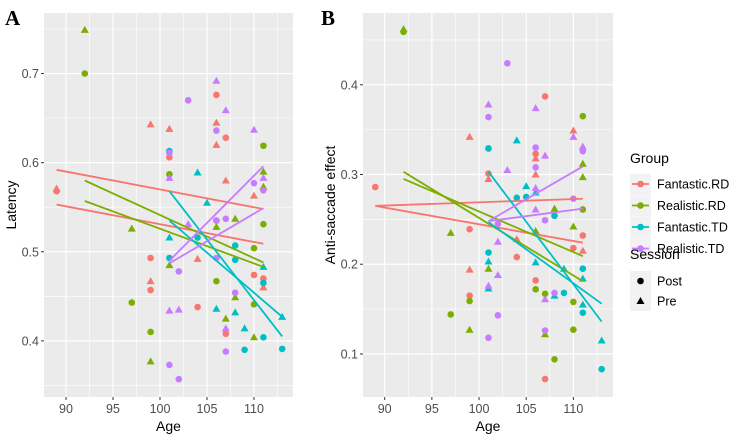  What do you see at coordinates (479, 409) in the screenshot?
I see `x-tick-label: 100` at bounding box center [479, 409].